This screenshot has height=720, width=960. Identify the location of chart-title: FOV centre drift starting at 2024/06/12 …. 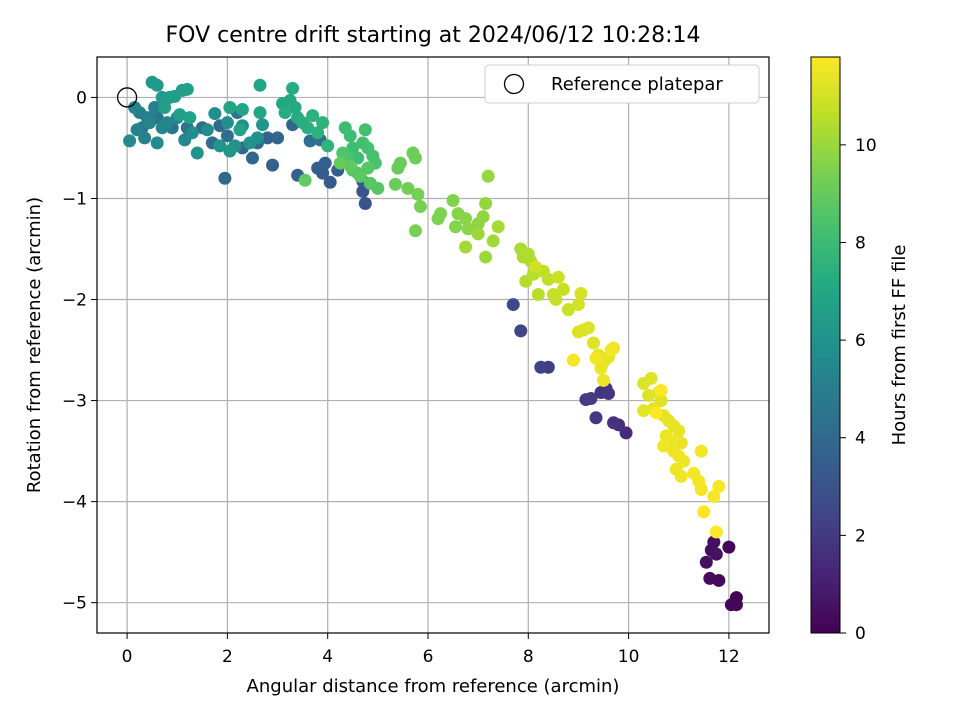
(433, 35).